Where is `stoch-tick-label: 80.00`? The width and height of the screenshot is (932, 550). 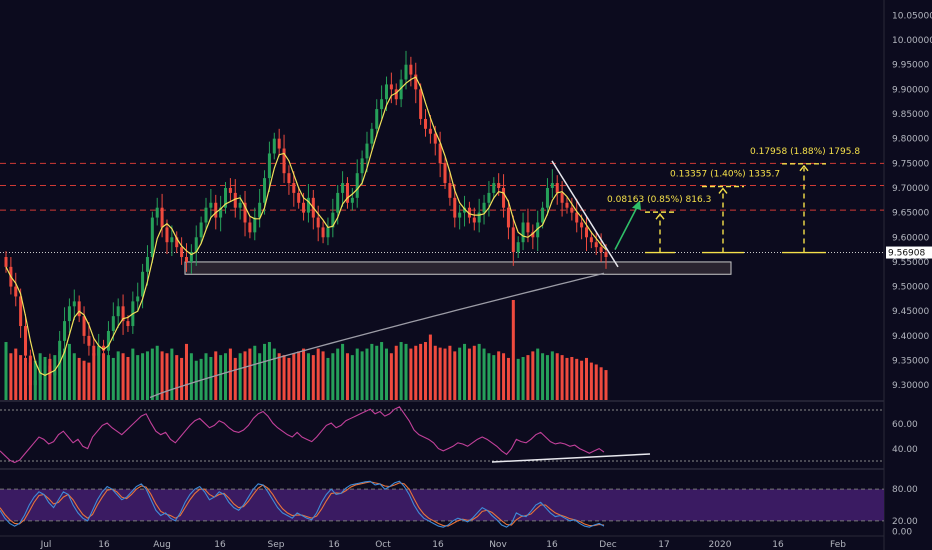 stoch-tick-label: 80.00 is located at coordinates (905, 490).